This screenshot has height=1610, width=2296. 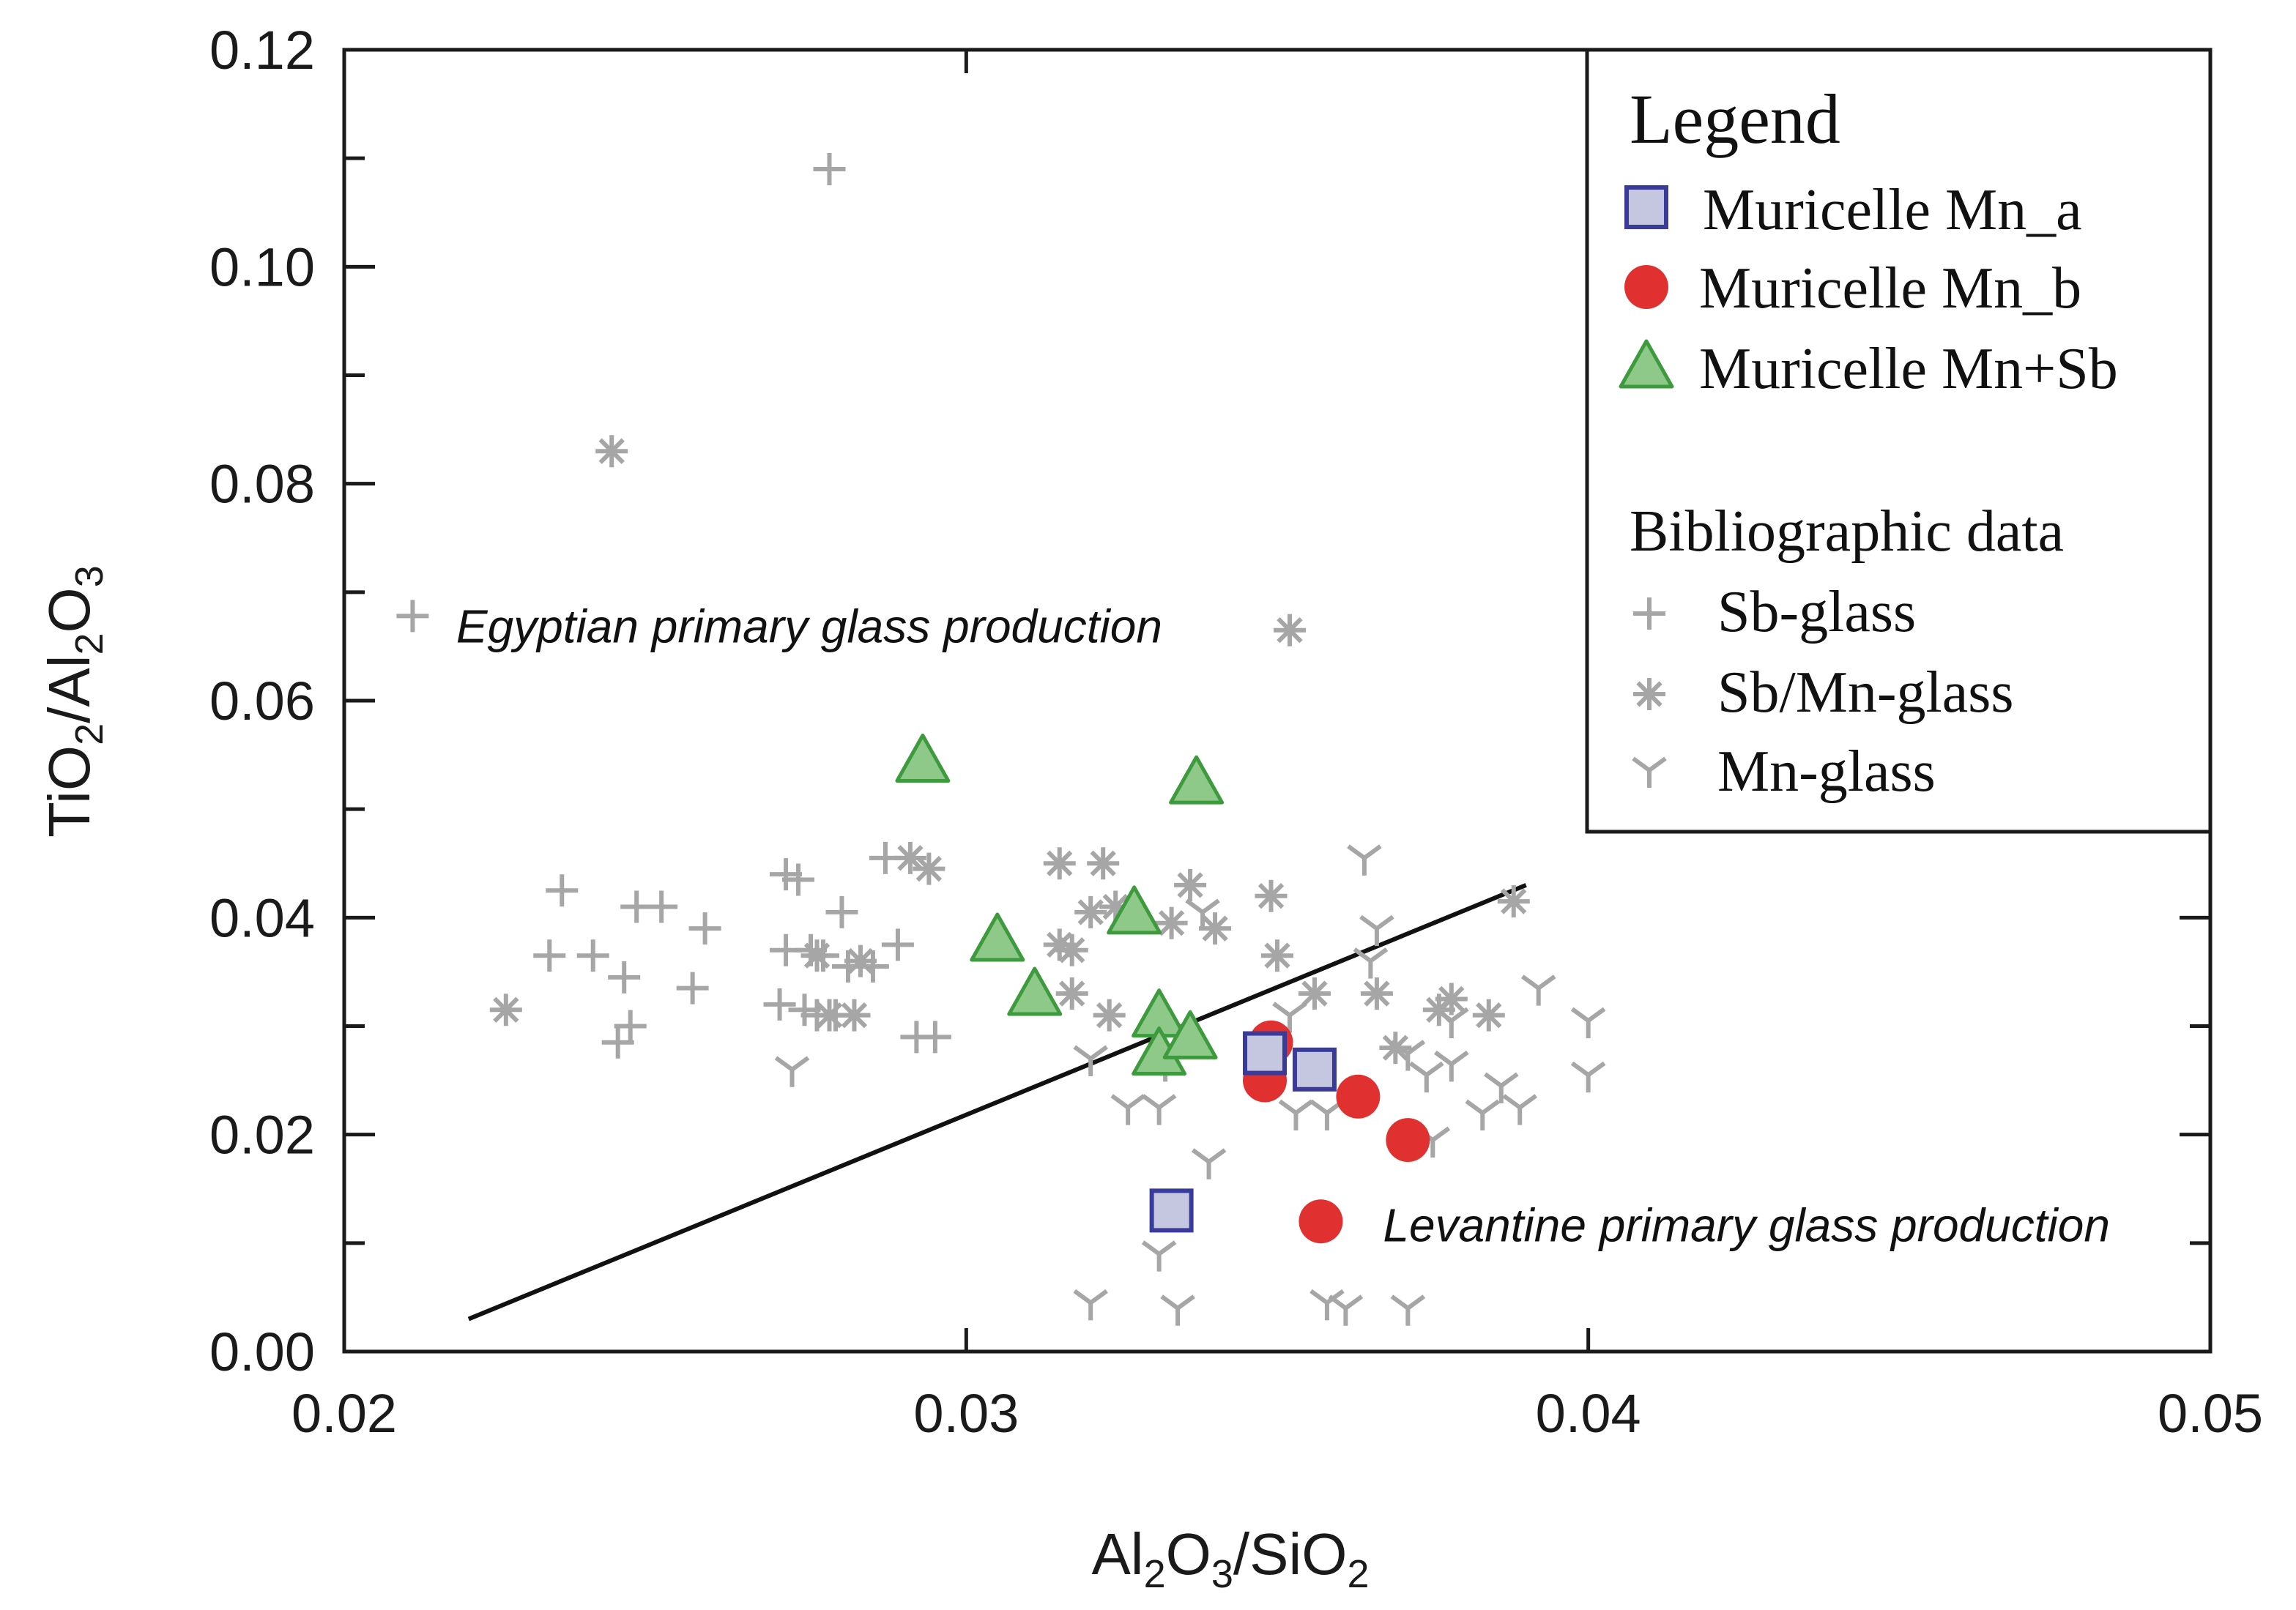 I want to click on discrimination-line, so click(x=997, y=1102).